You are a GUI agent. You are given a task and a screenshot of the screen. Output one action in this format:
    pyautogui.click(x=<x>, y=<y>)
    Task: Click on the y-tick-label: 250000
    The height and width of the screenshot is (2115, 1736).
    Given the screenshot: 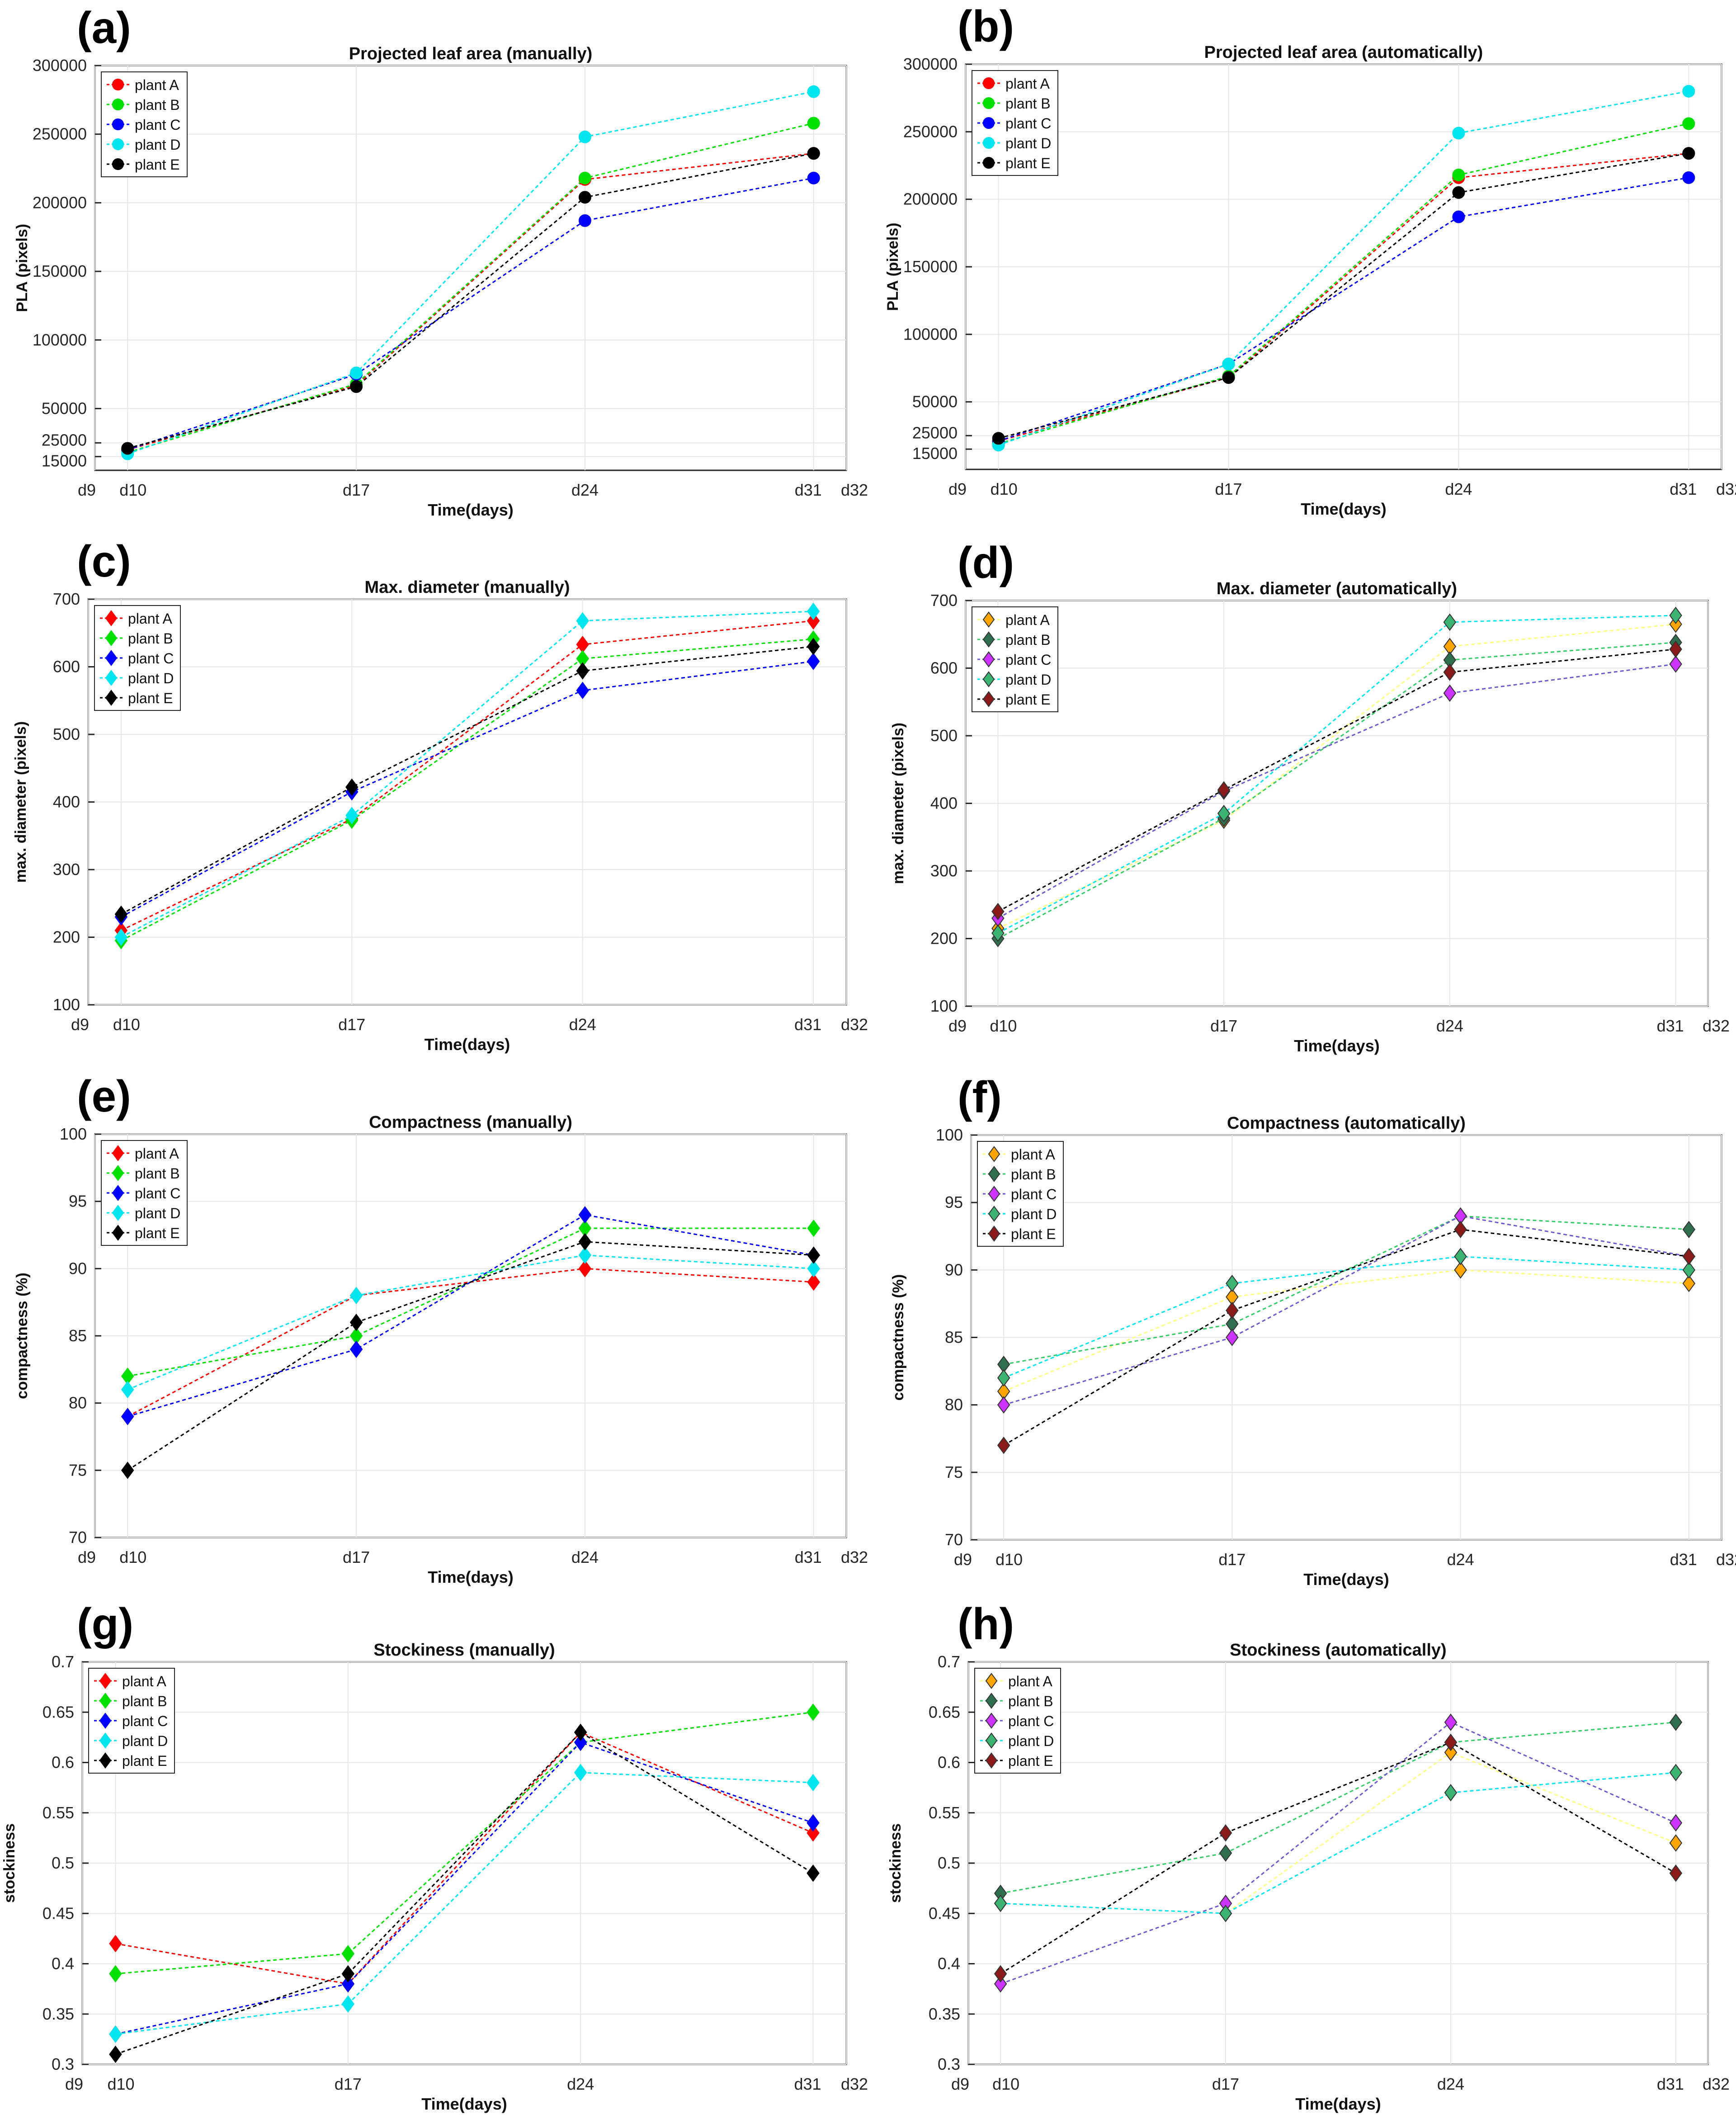 What is the action you would take?
    pyautogui.click(x=60, y=134)
    